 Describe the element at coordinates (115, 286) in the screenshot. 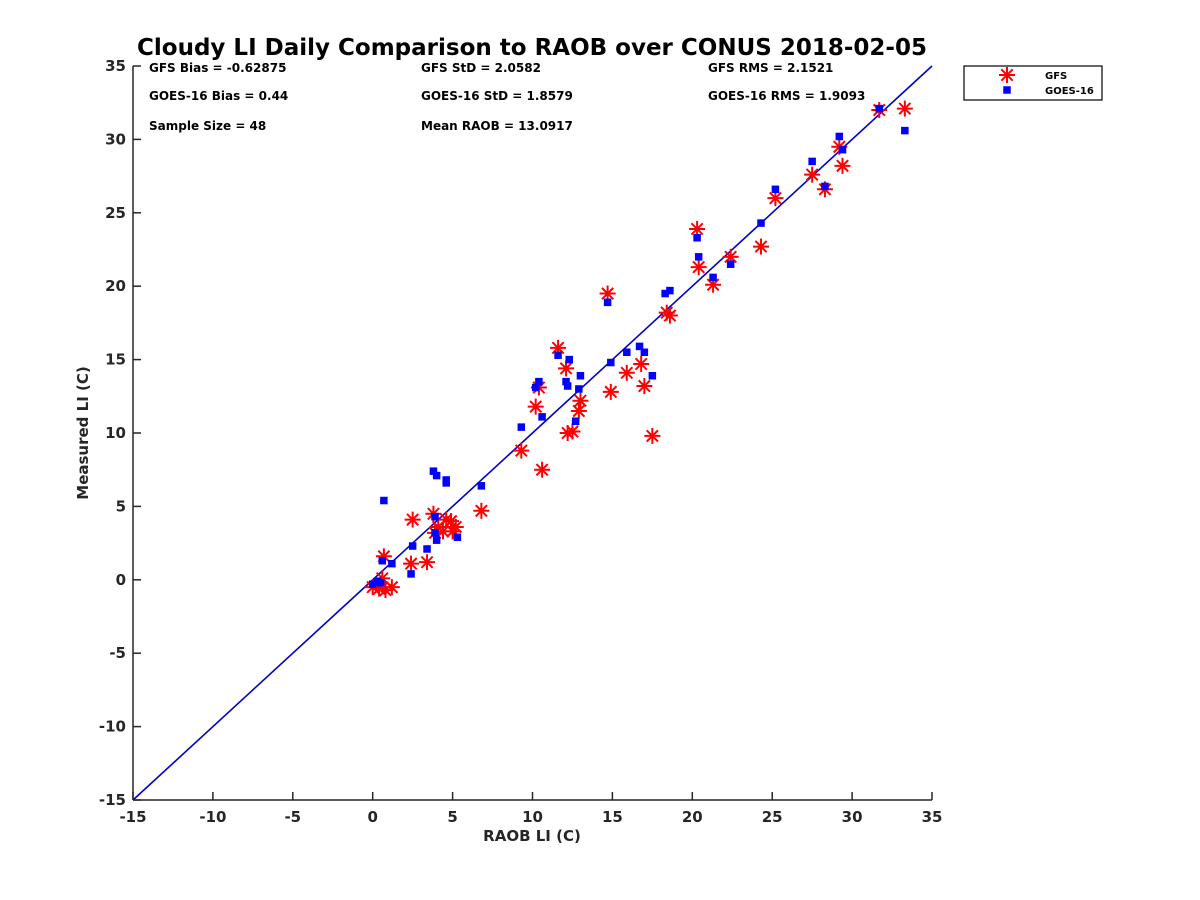

I see `y-tick-label: 20` at that location.